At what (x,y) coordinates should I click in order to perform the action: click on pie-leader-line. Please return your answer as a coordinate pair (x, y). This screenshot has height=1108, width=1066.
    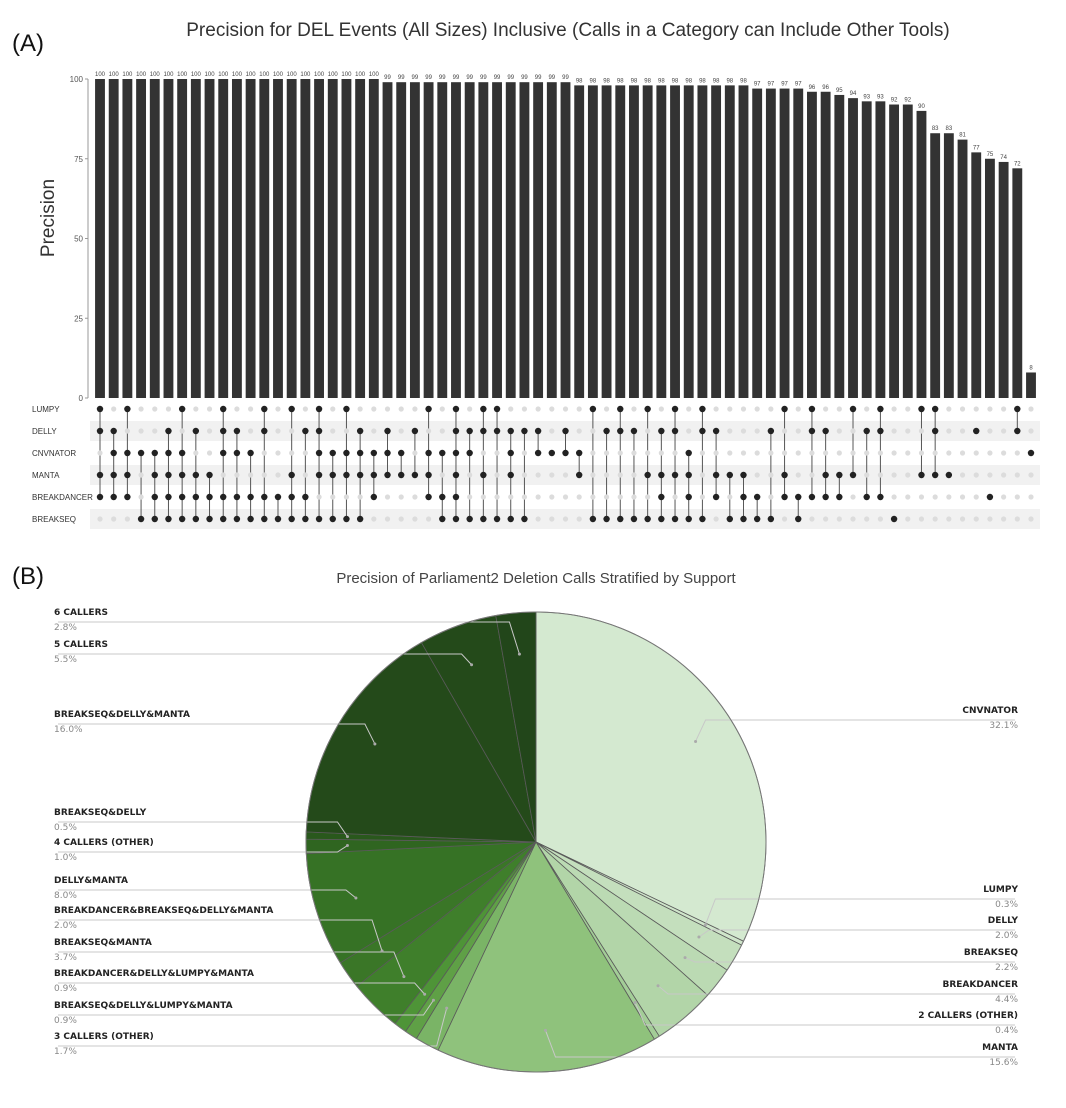
    Looking at the image, I should click on (242, 988).